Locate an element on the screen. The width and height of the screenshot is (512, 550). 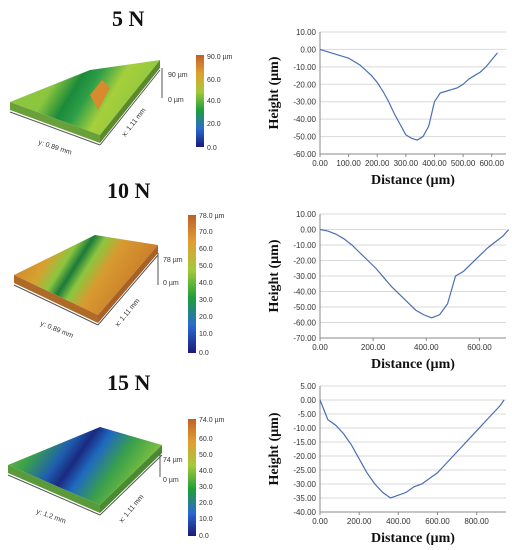
y-tick-label: -25.00 is located at coordinates (304, 470).